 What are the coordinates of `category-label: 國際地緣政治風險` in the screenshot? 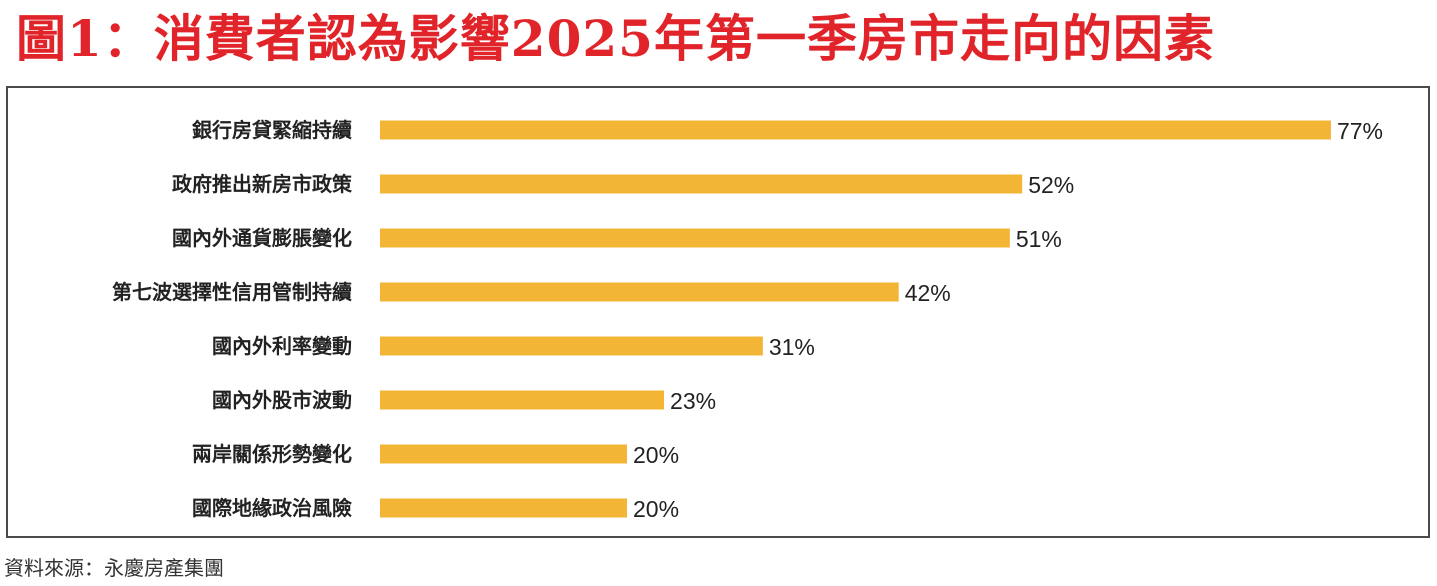 It's located at (272, 508).